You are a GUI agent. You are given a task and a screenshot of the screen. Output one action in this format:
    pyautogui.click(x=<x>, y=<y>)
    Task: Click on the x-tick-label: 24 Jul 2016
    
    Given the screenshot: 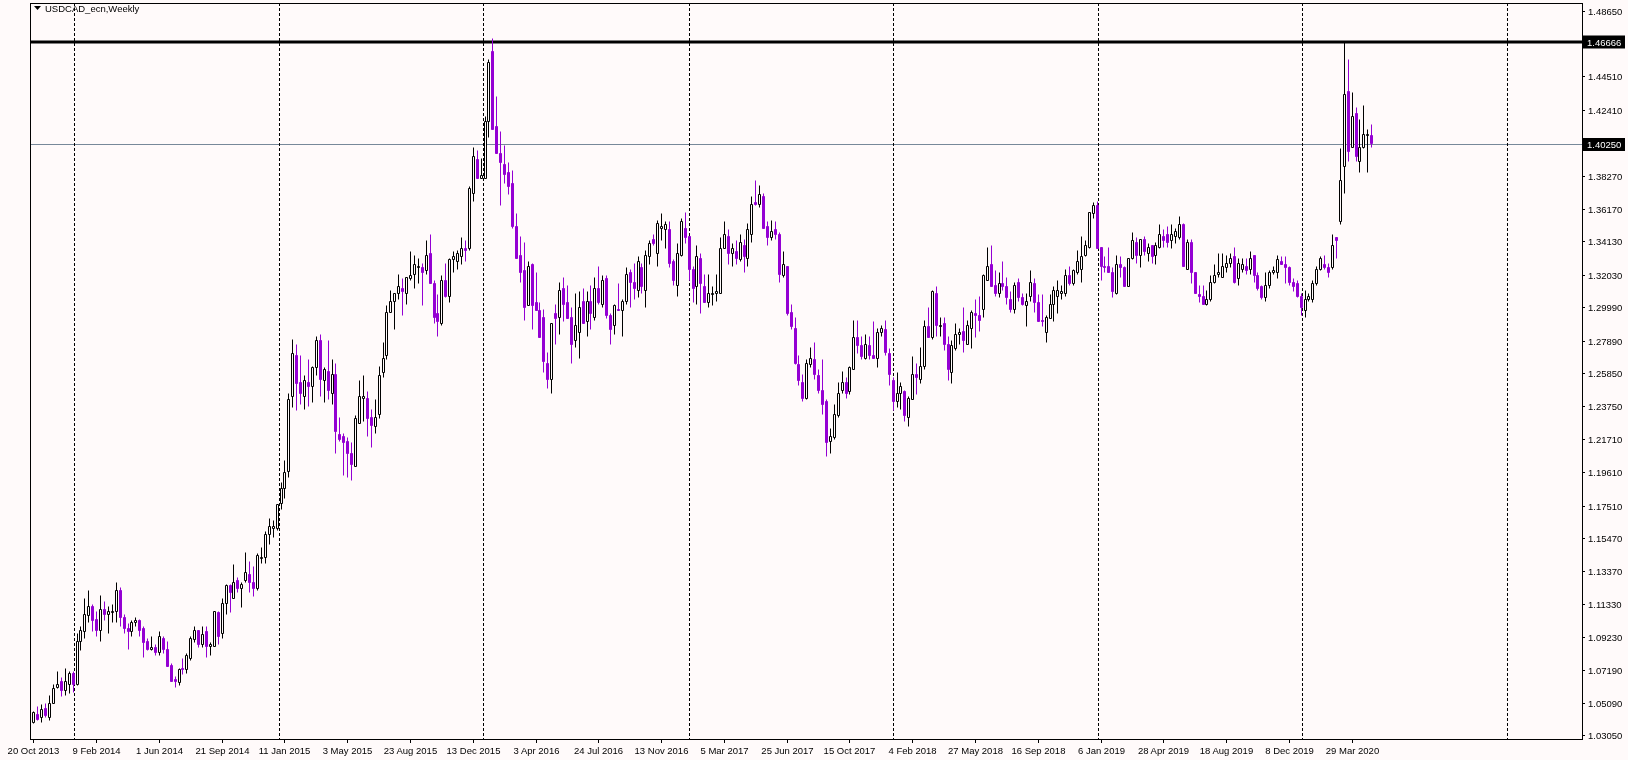 What is the action you would take?
    pyautogui.click(x=598, y=750)
    